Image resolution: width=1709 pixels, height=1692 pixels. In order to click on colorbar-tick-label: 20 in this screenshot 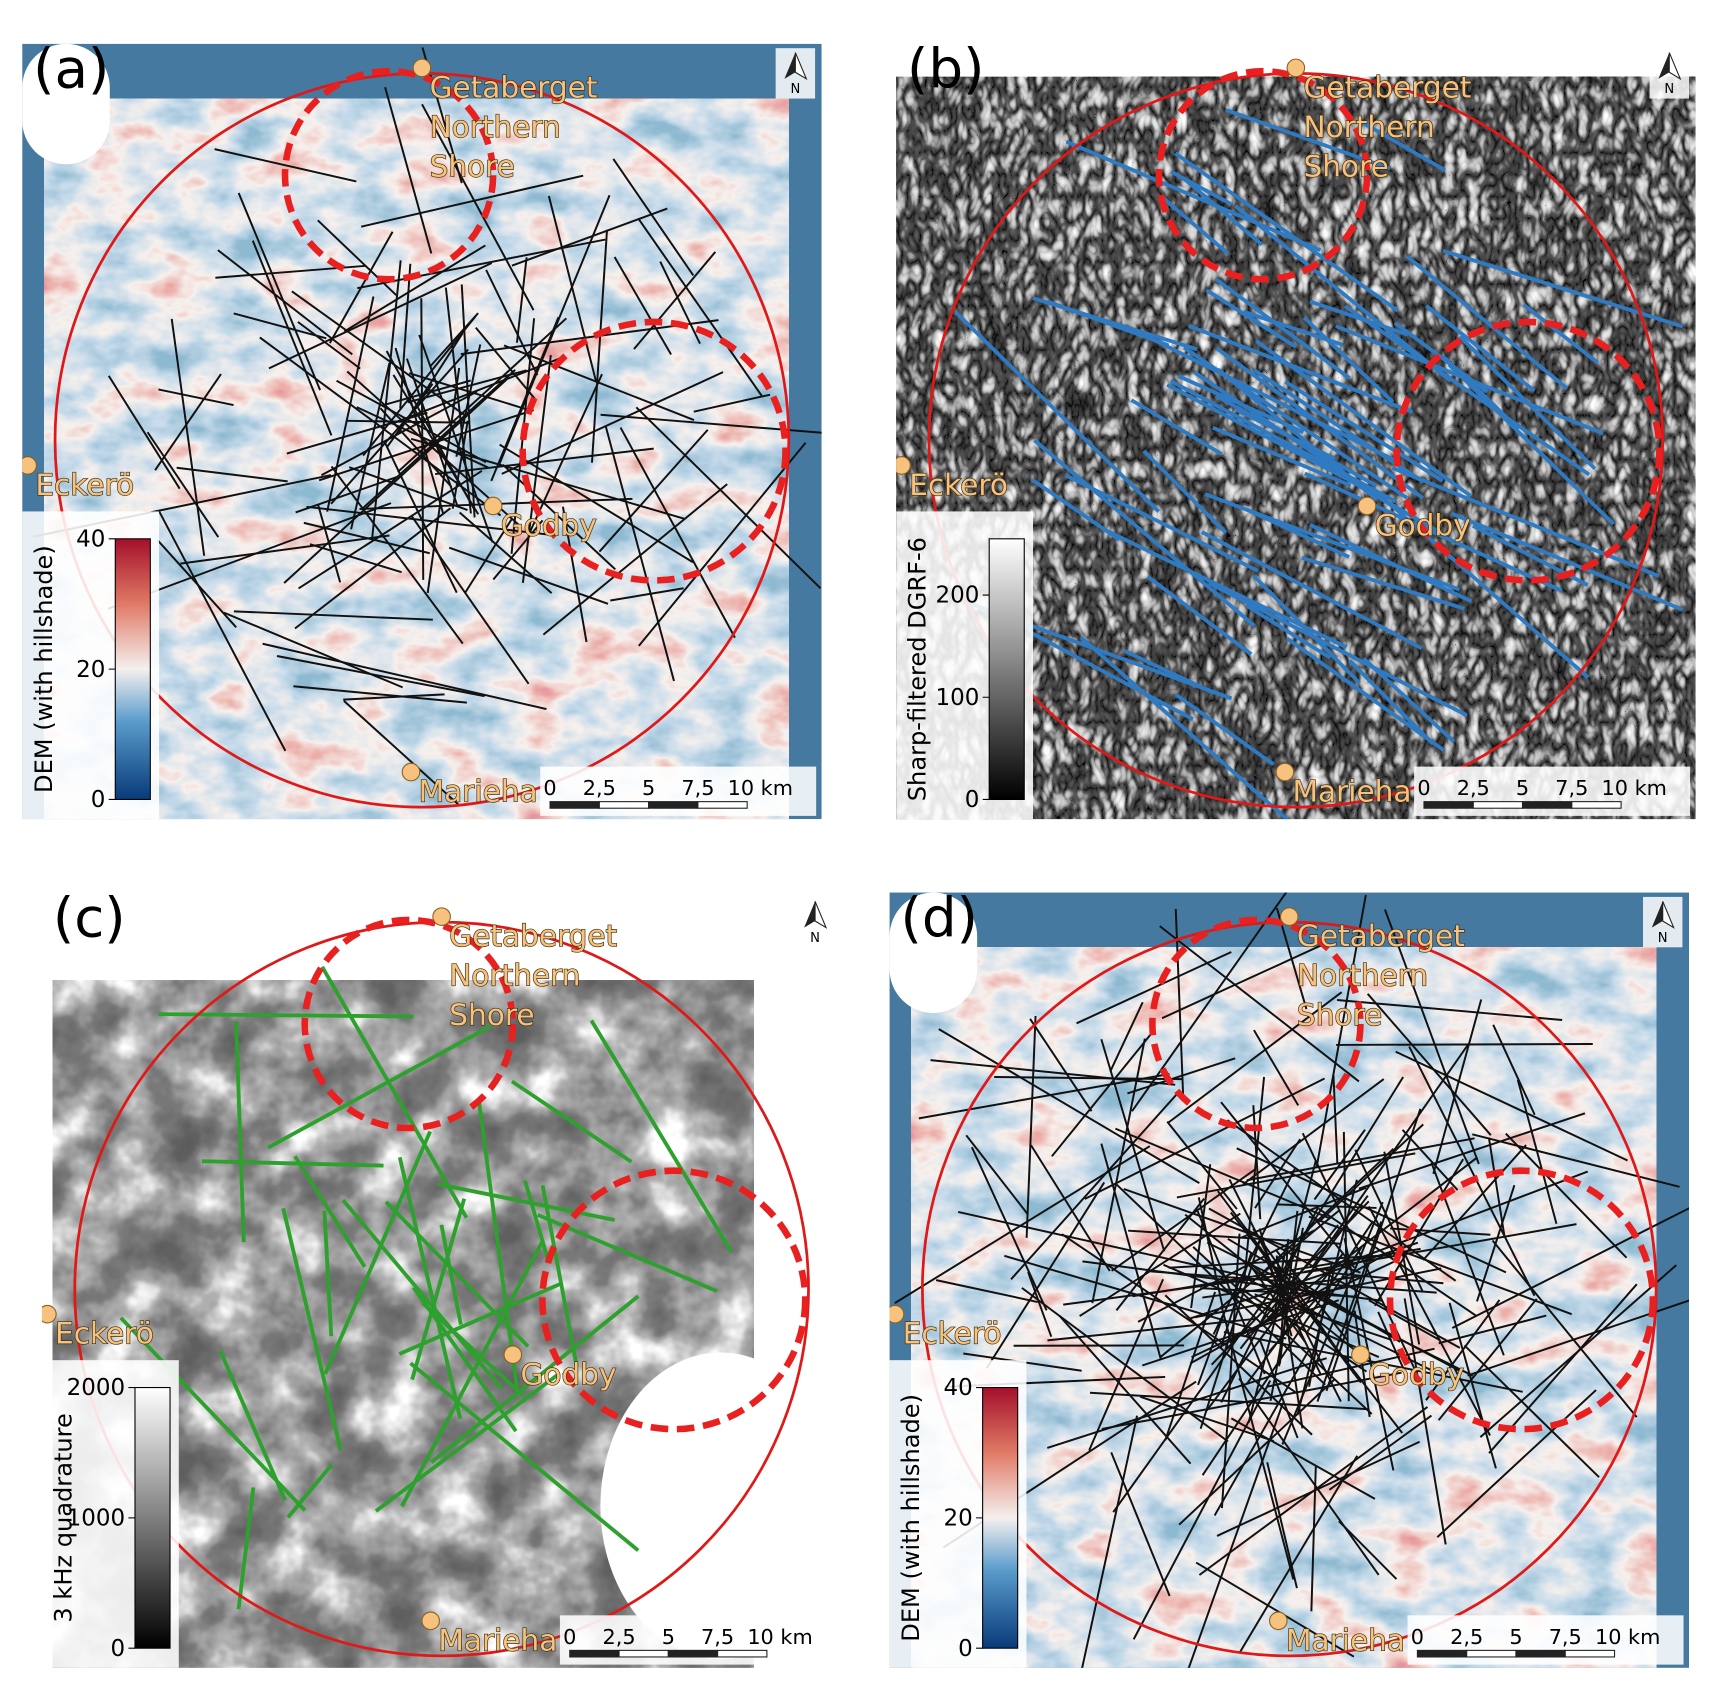, I will do `click(958, 1519)`.